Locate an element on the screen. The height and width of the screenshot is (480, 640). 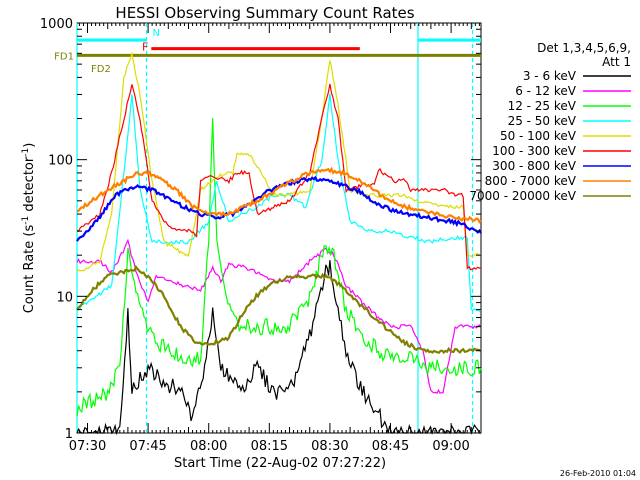
chart-title: HESSI Observing Summary Count Rates is located at coordinates (264, 13).